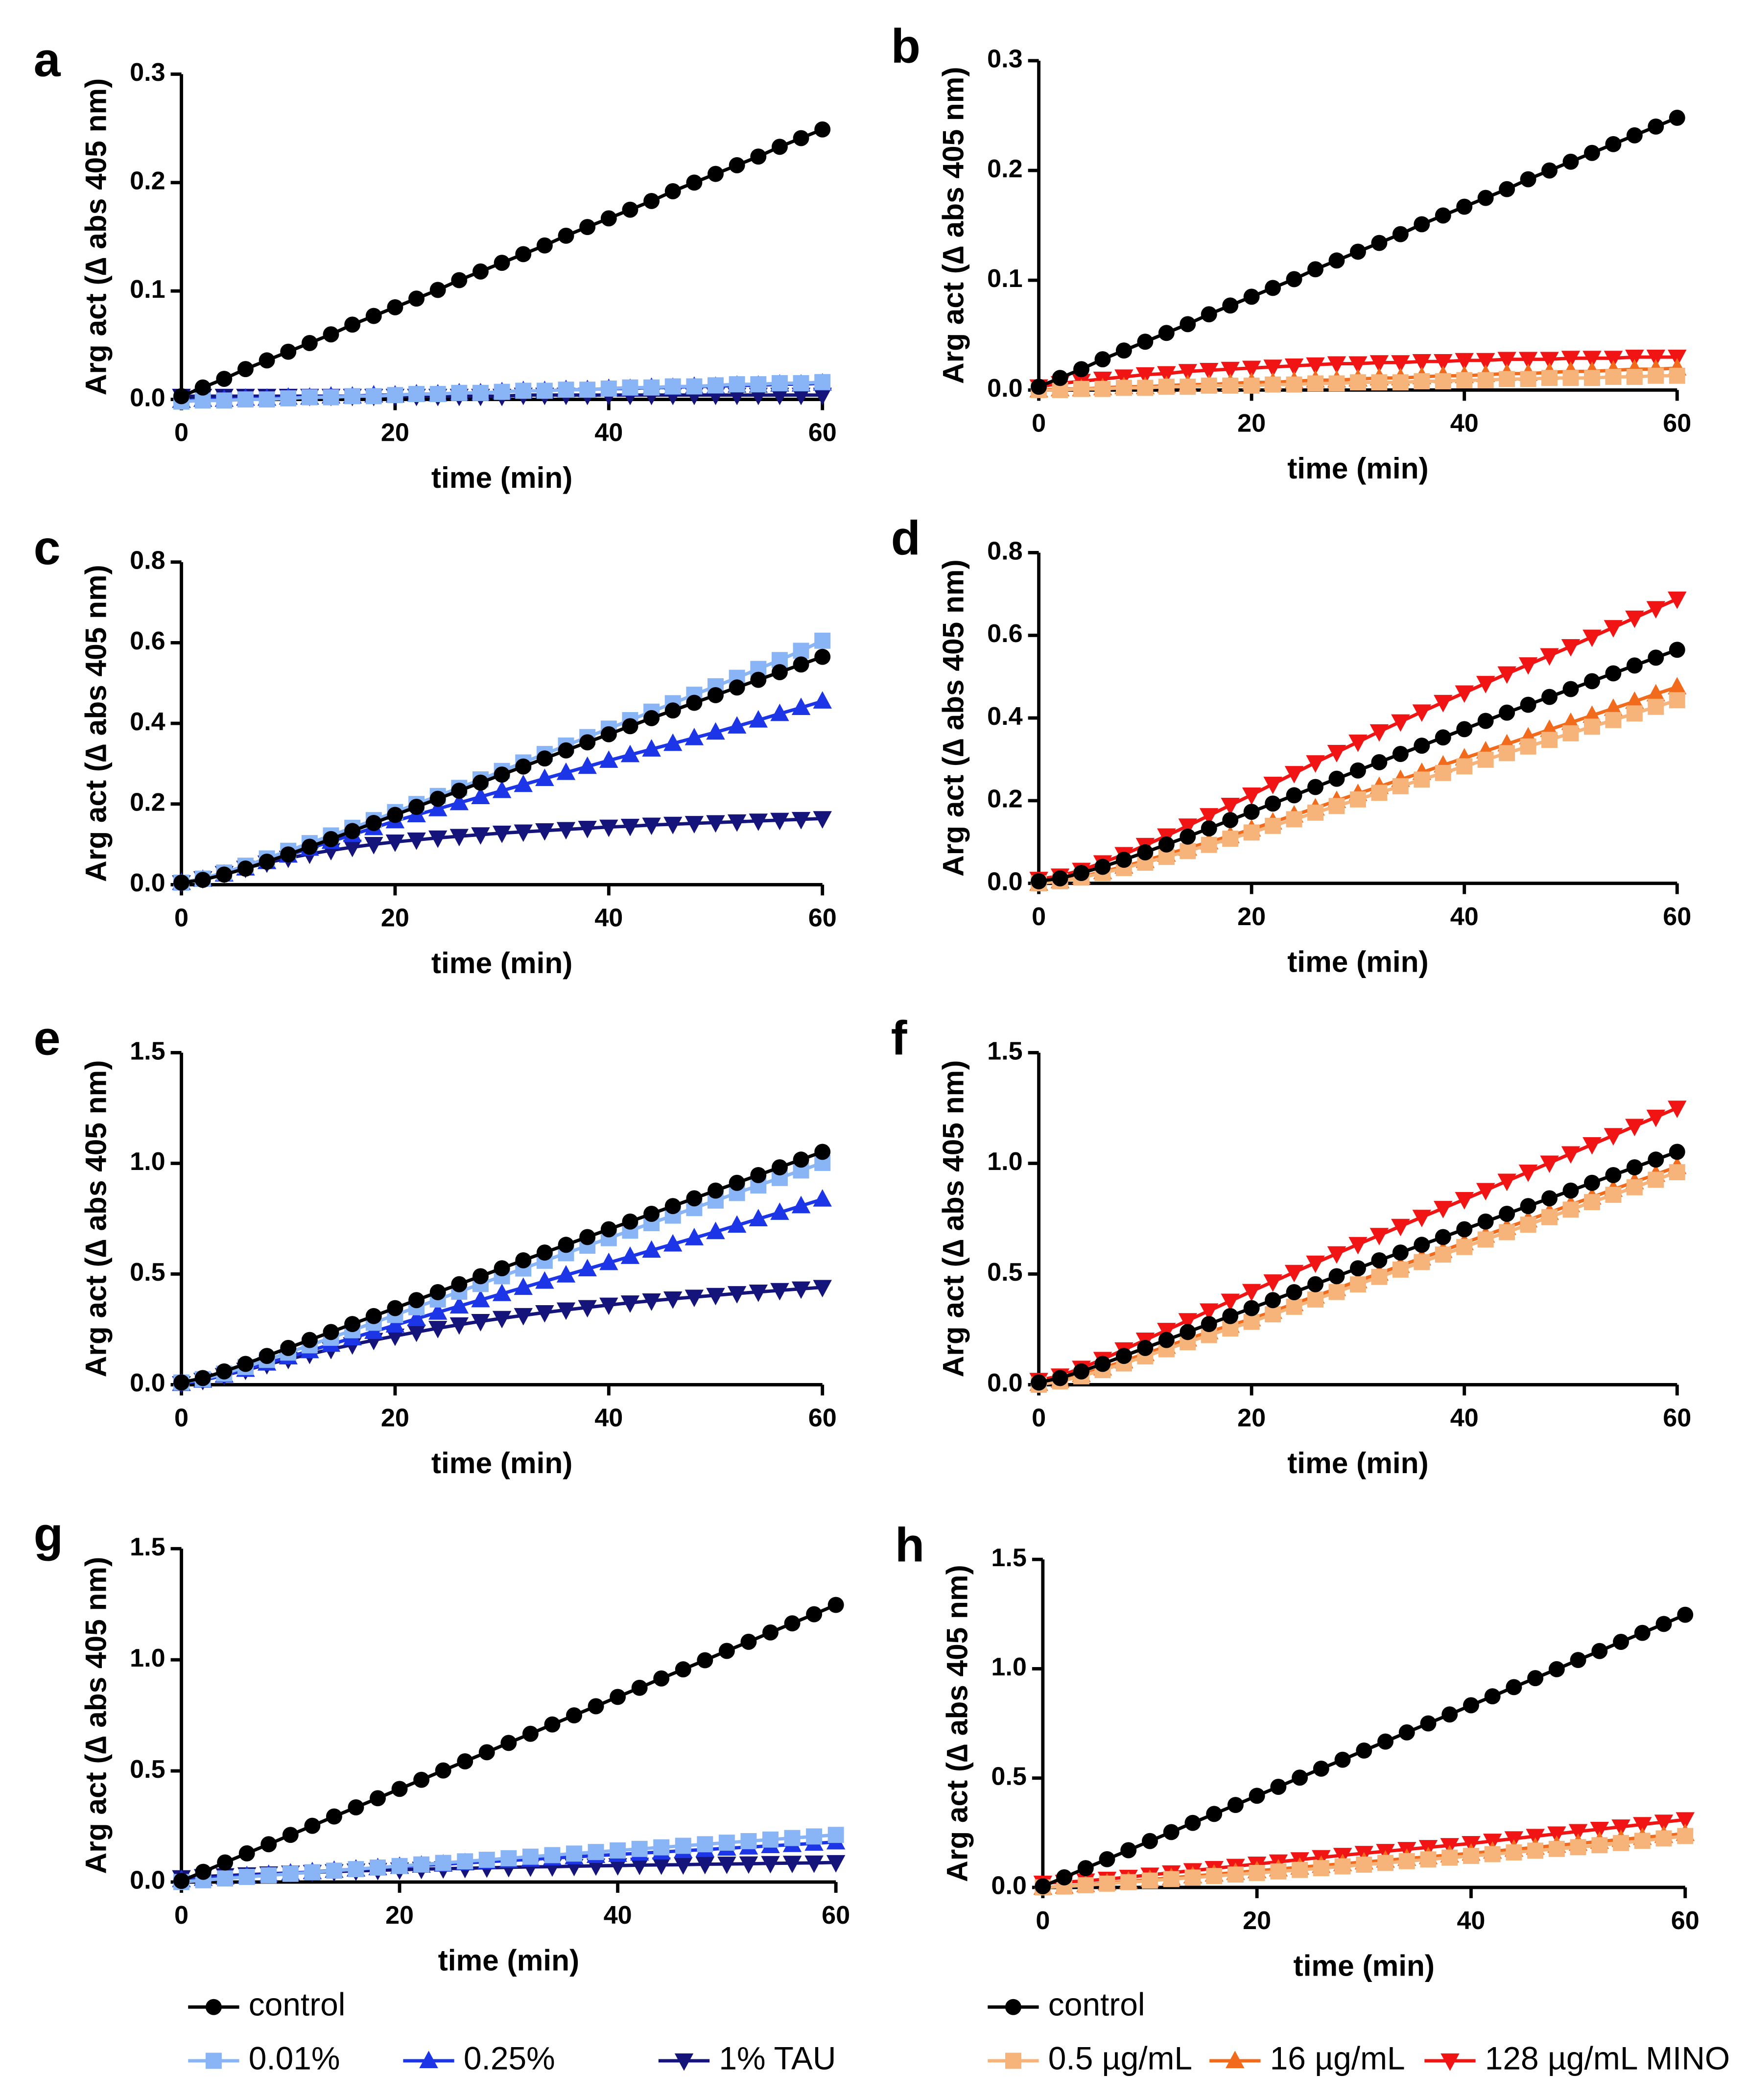 This screenshot has width=1747, height=2100. I want to click on y-tick-label: 1.0, so click(1009, 1667).